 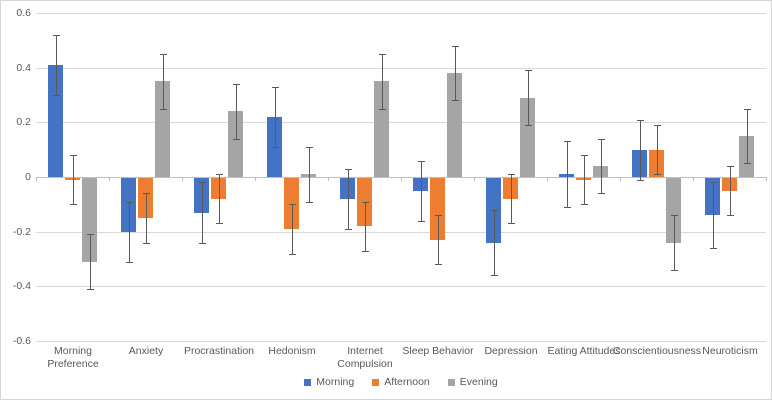 What do you see at coordinates (511, 351) in the screenshot?
I see `category-label: Depression` at bounding box center [511, 351].